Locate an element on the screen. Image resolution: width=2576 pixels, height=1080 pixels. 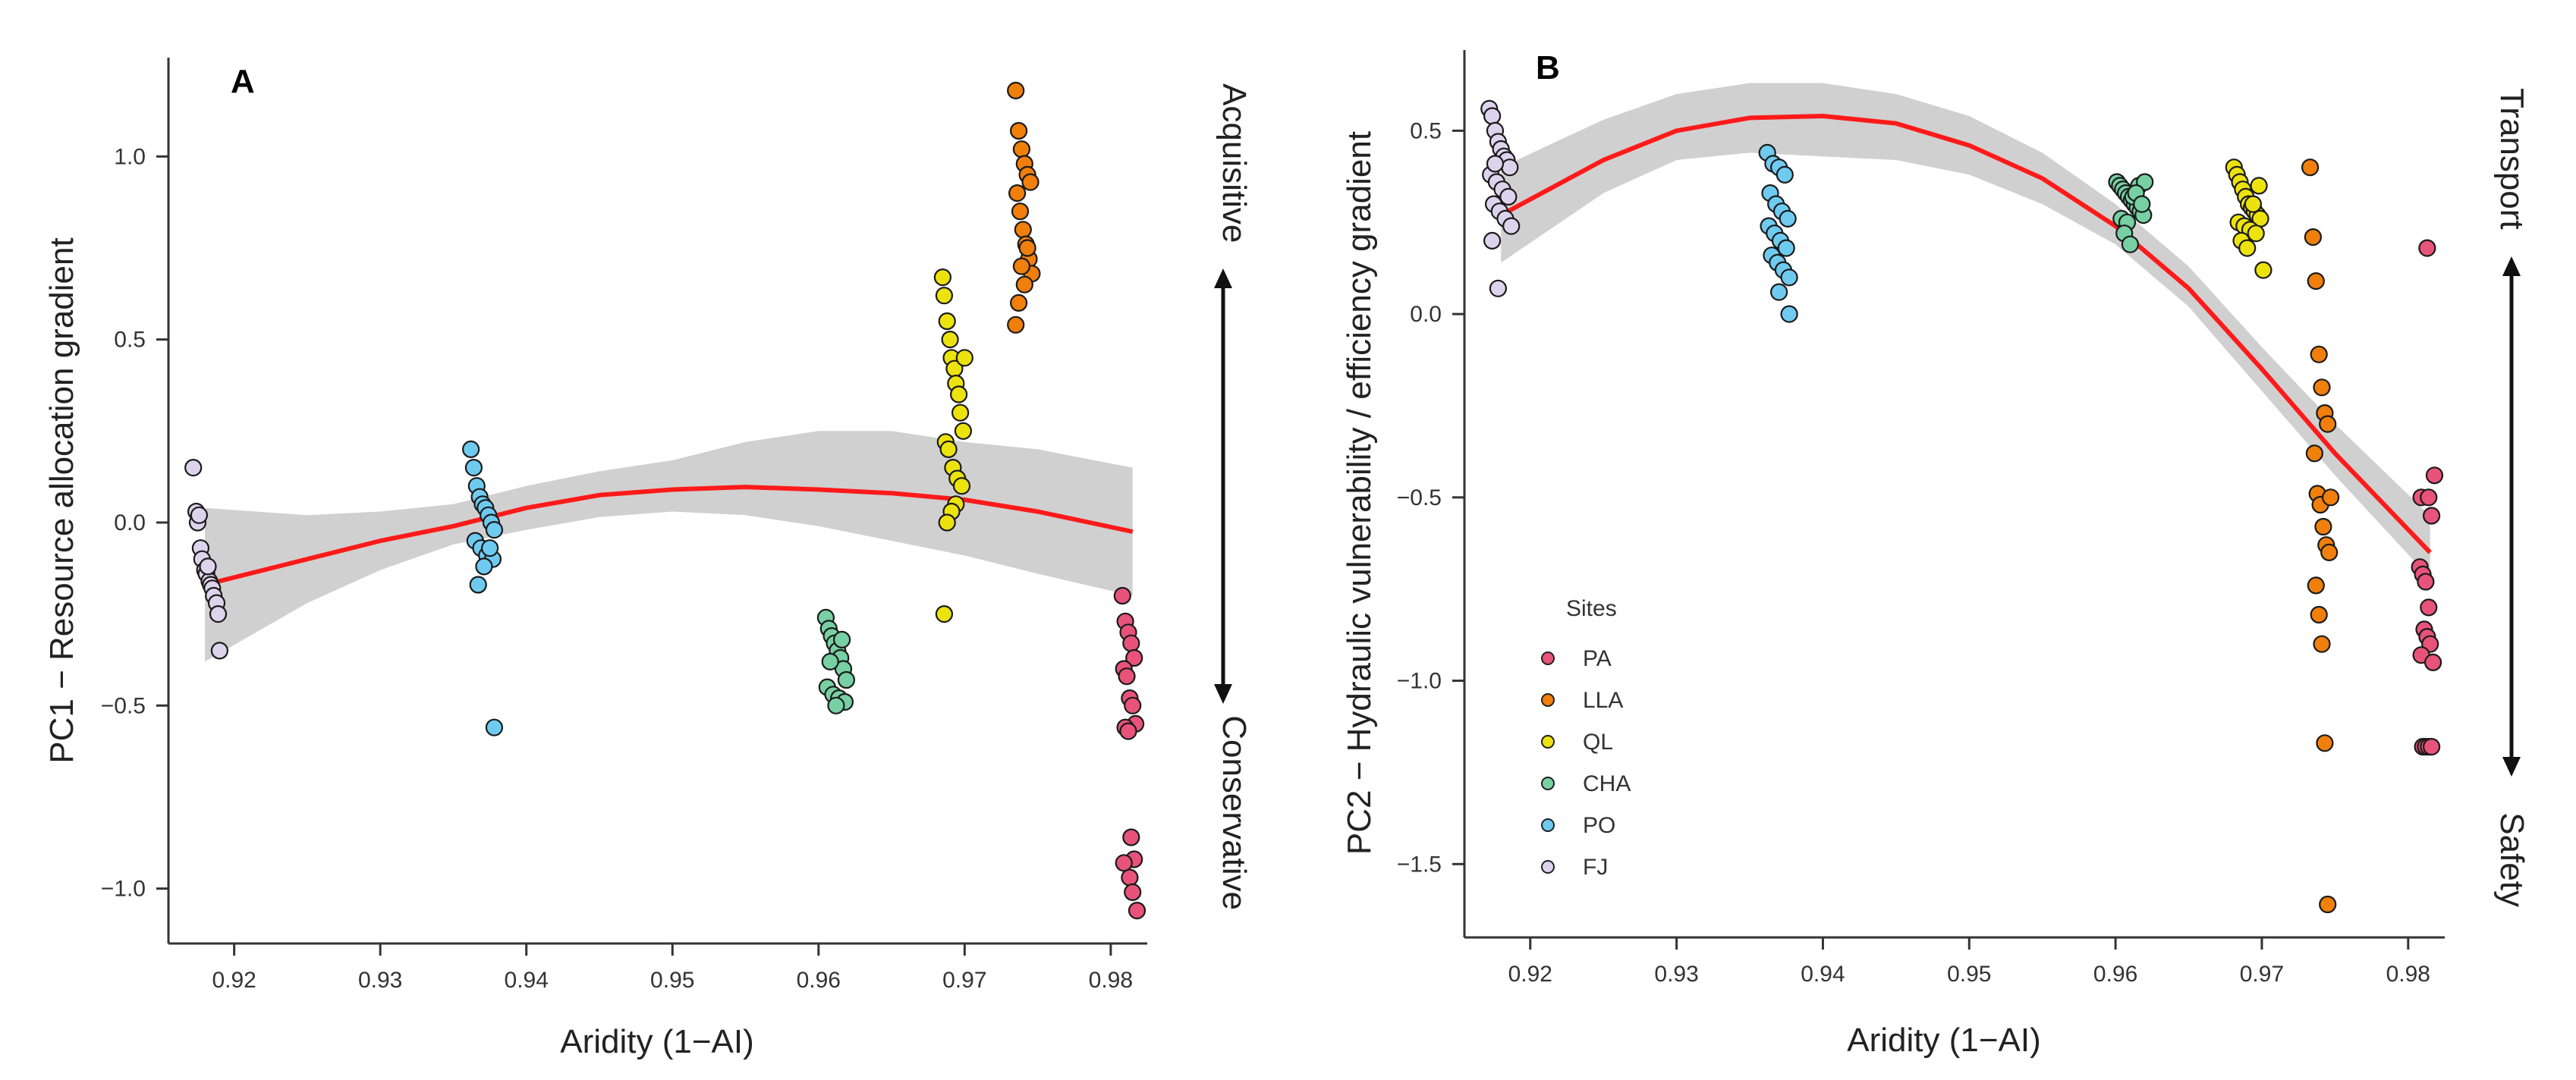
panel-a-y-tick-label: 0.5 is located at coordinates (130, 340).